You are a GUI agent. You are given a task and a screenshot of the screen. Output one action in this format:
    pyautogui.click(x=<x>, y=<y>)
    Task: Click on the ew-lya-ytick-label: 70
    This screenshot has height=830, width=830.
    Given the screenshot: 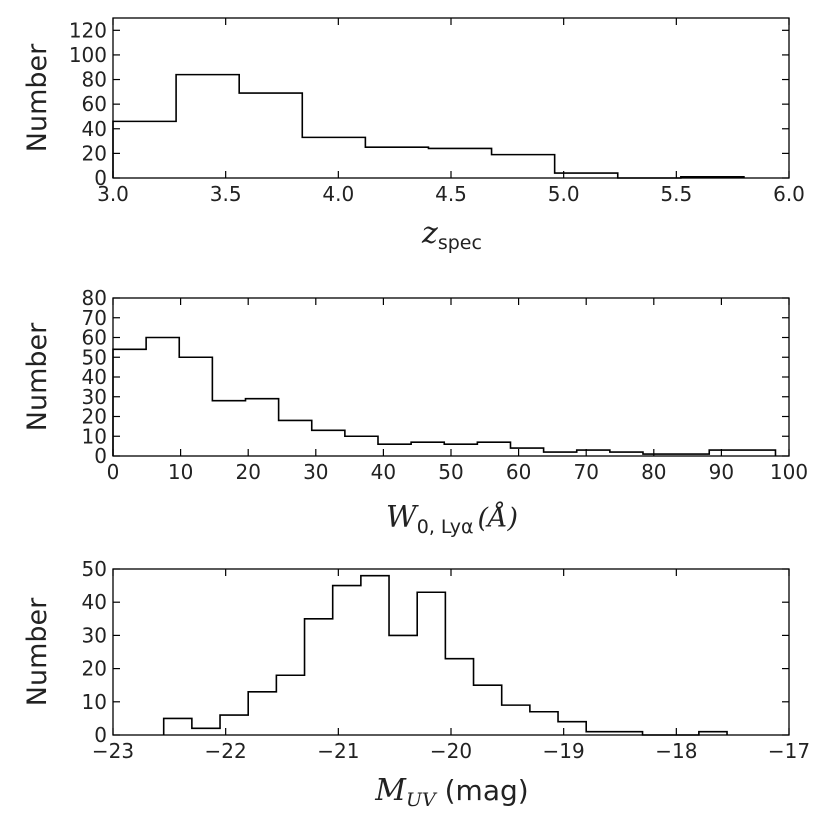 What is the action you would take?
    pyautogui.click(x=94, y=318)
    